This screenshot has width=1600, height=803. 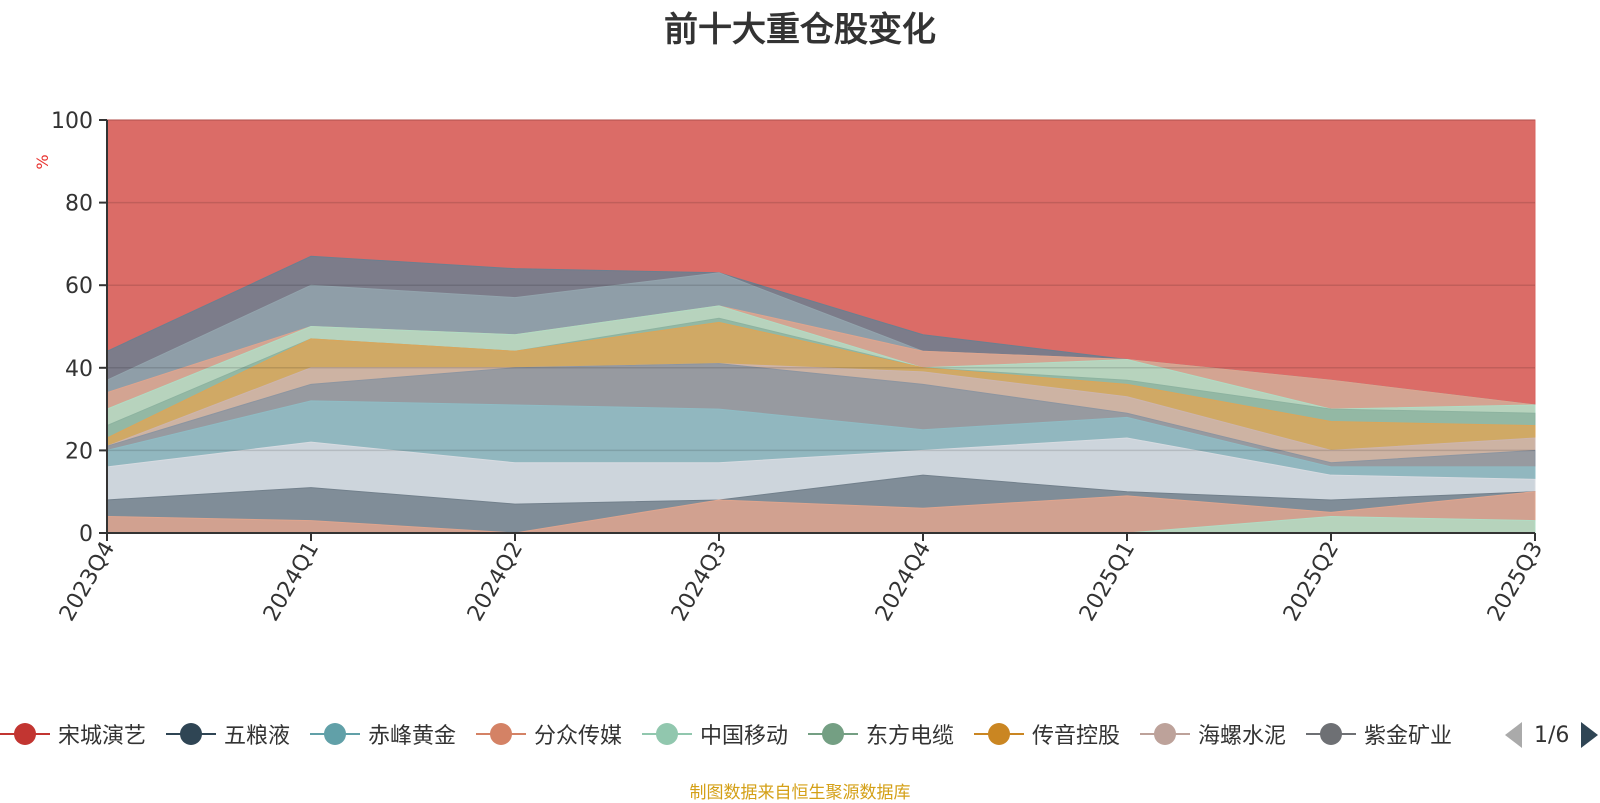 I want to click on x-tick-label-7: 2025Q3, so click(x=1515, y=582).